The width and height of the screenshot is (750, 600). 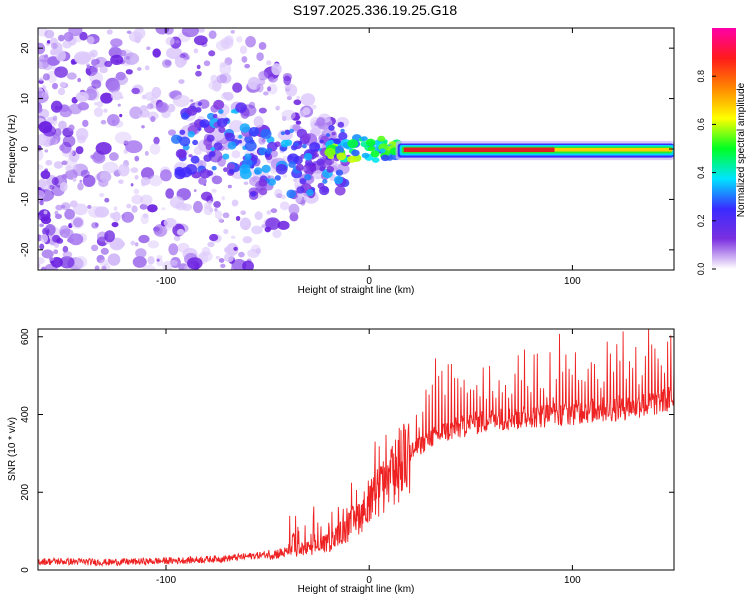 What do you see at coordinates (741, 149) in the screenshot?
I see `colorbar-label: Normalized spectral amplitude` at bounding box center [741, 149].